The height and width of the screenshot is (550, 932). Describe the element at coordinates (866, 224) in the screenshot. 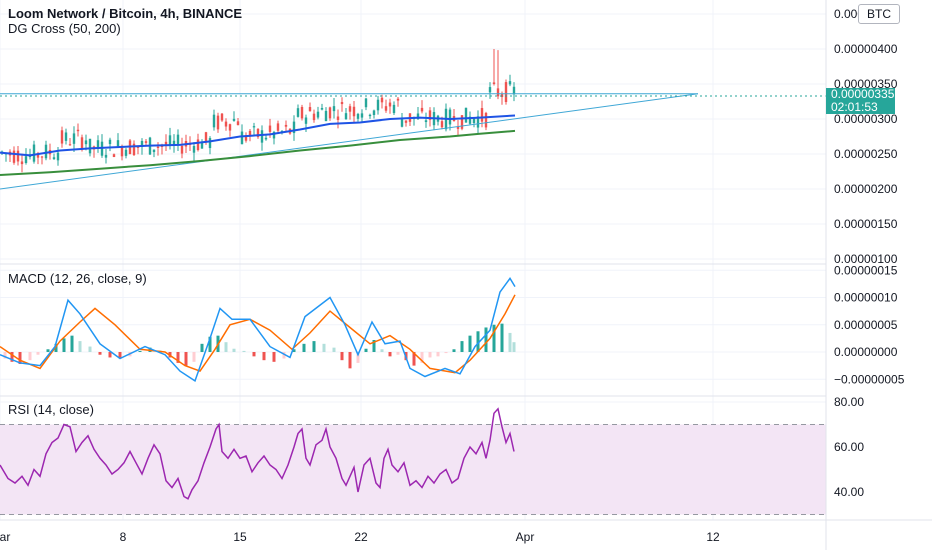

I see `price-tick-label: 0.00000150` at that location.